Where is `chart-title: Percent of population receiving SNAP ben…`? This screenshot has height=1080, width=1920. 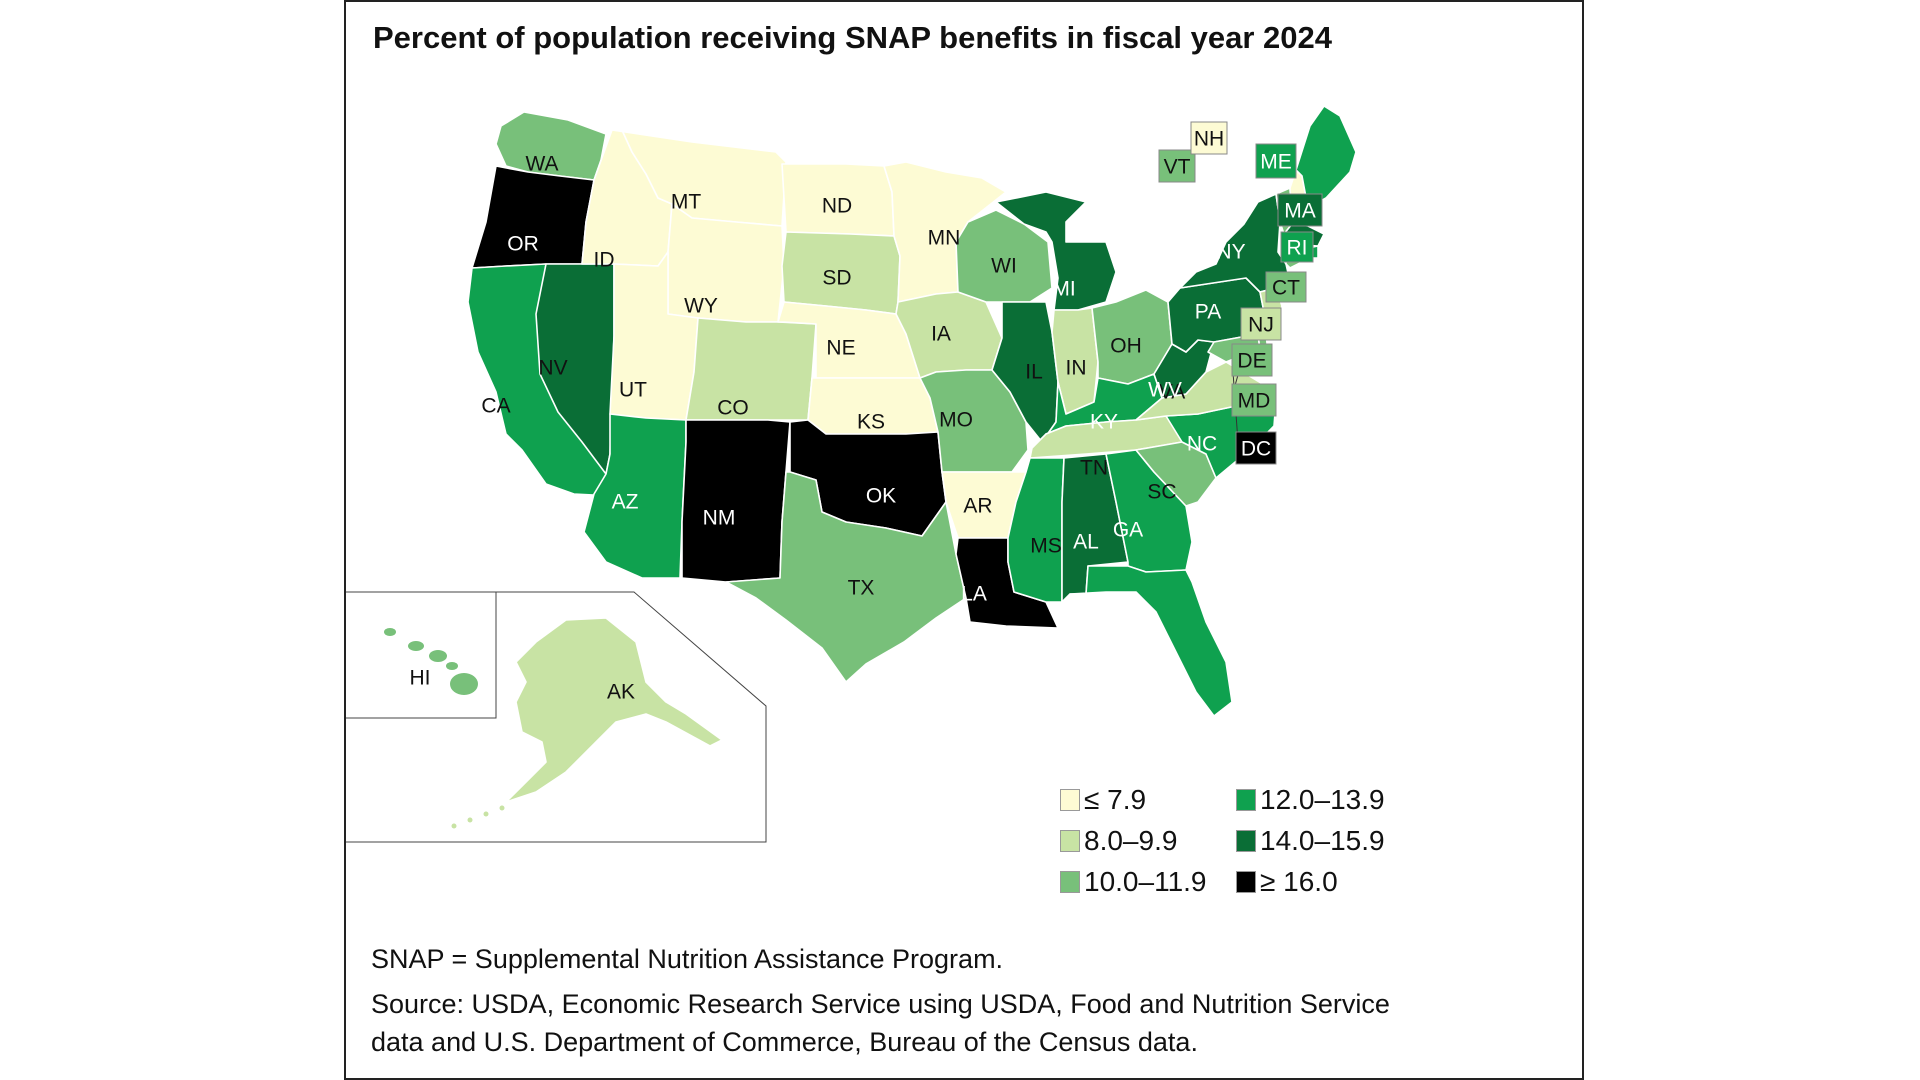
chart-title: Percent of population receiving SNAP ben… is located at coordinates (853, 37).